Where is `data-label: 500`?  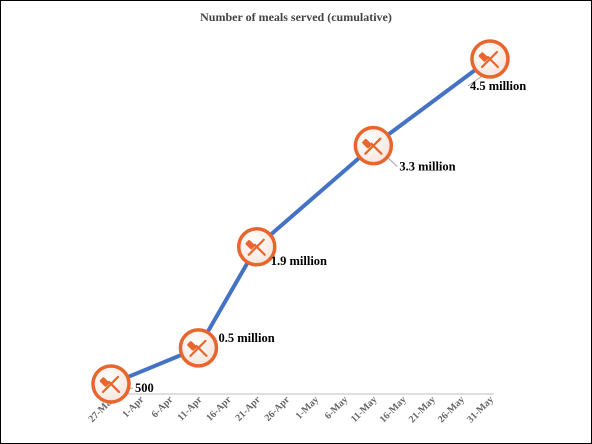
data-label: 500 is located at coordinates (144, 388).